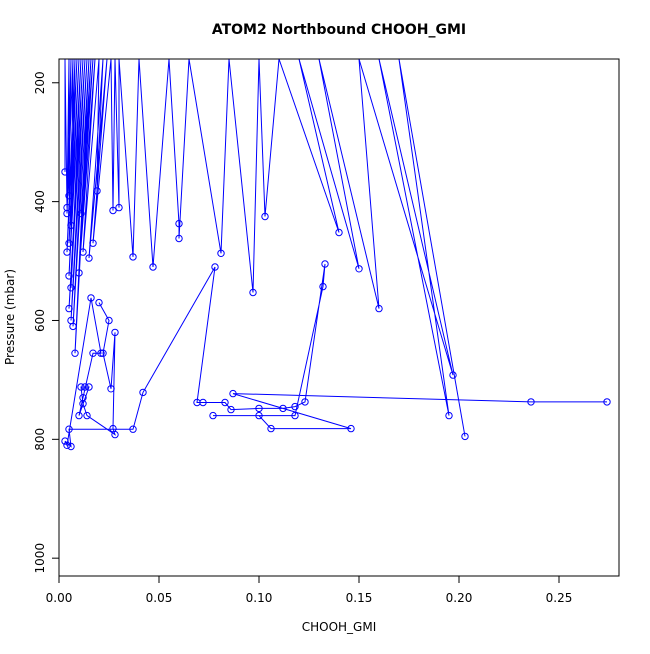 The width and height of the screenshot is (650, 654). I want to click on x-tick-label: 0.00, so click(59, 598).